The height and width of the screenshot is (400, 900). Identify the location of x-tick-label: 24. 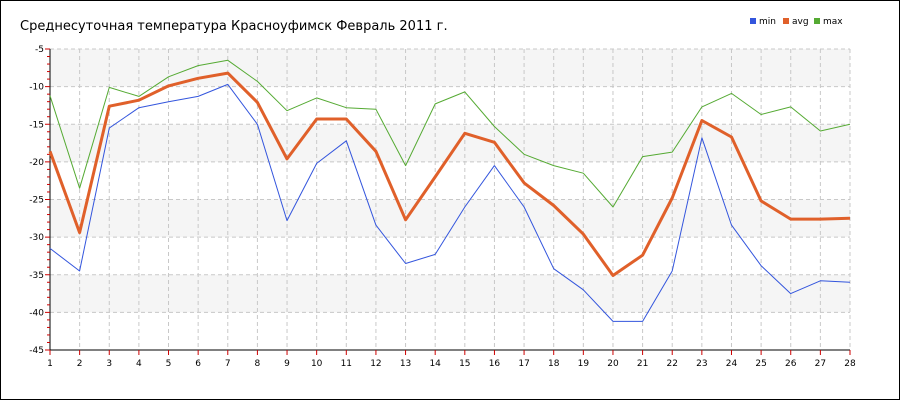
(732, 364).